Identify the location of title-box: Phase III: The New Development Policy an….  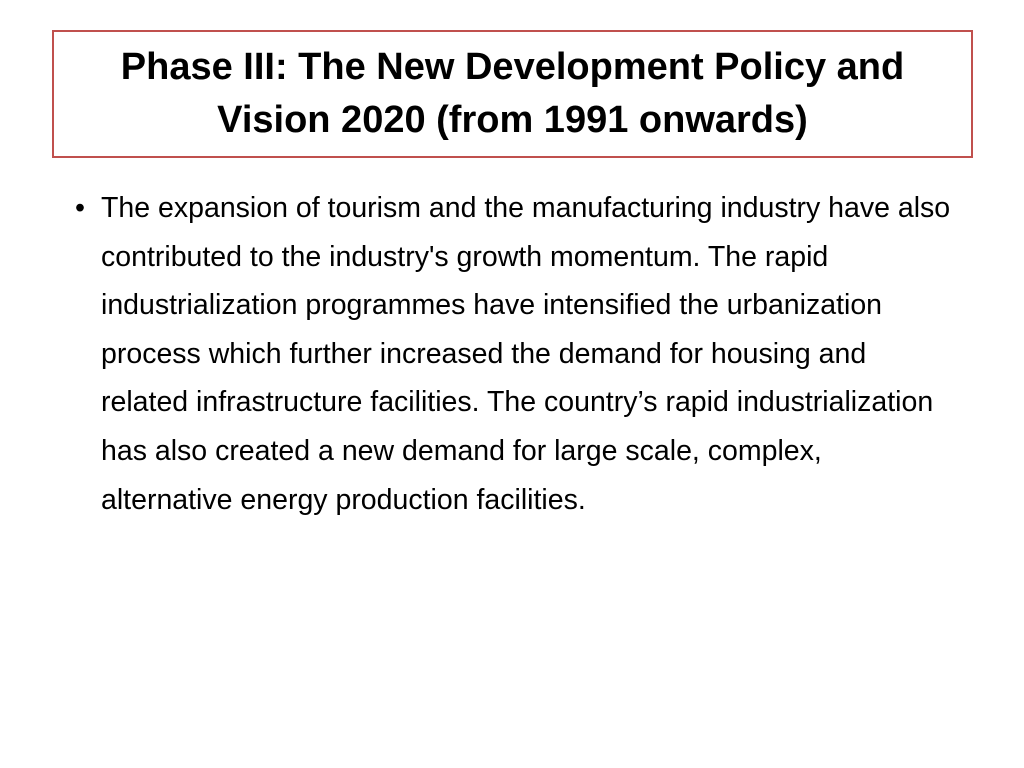
(512, 94).